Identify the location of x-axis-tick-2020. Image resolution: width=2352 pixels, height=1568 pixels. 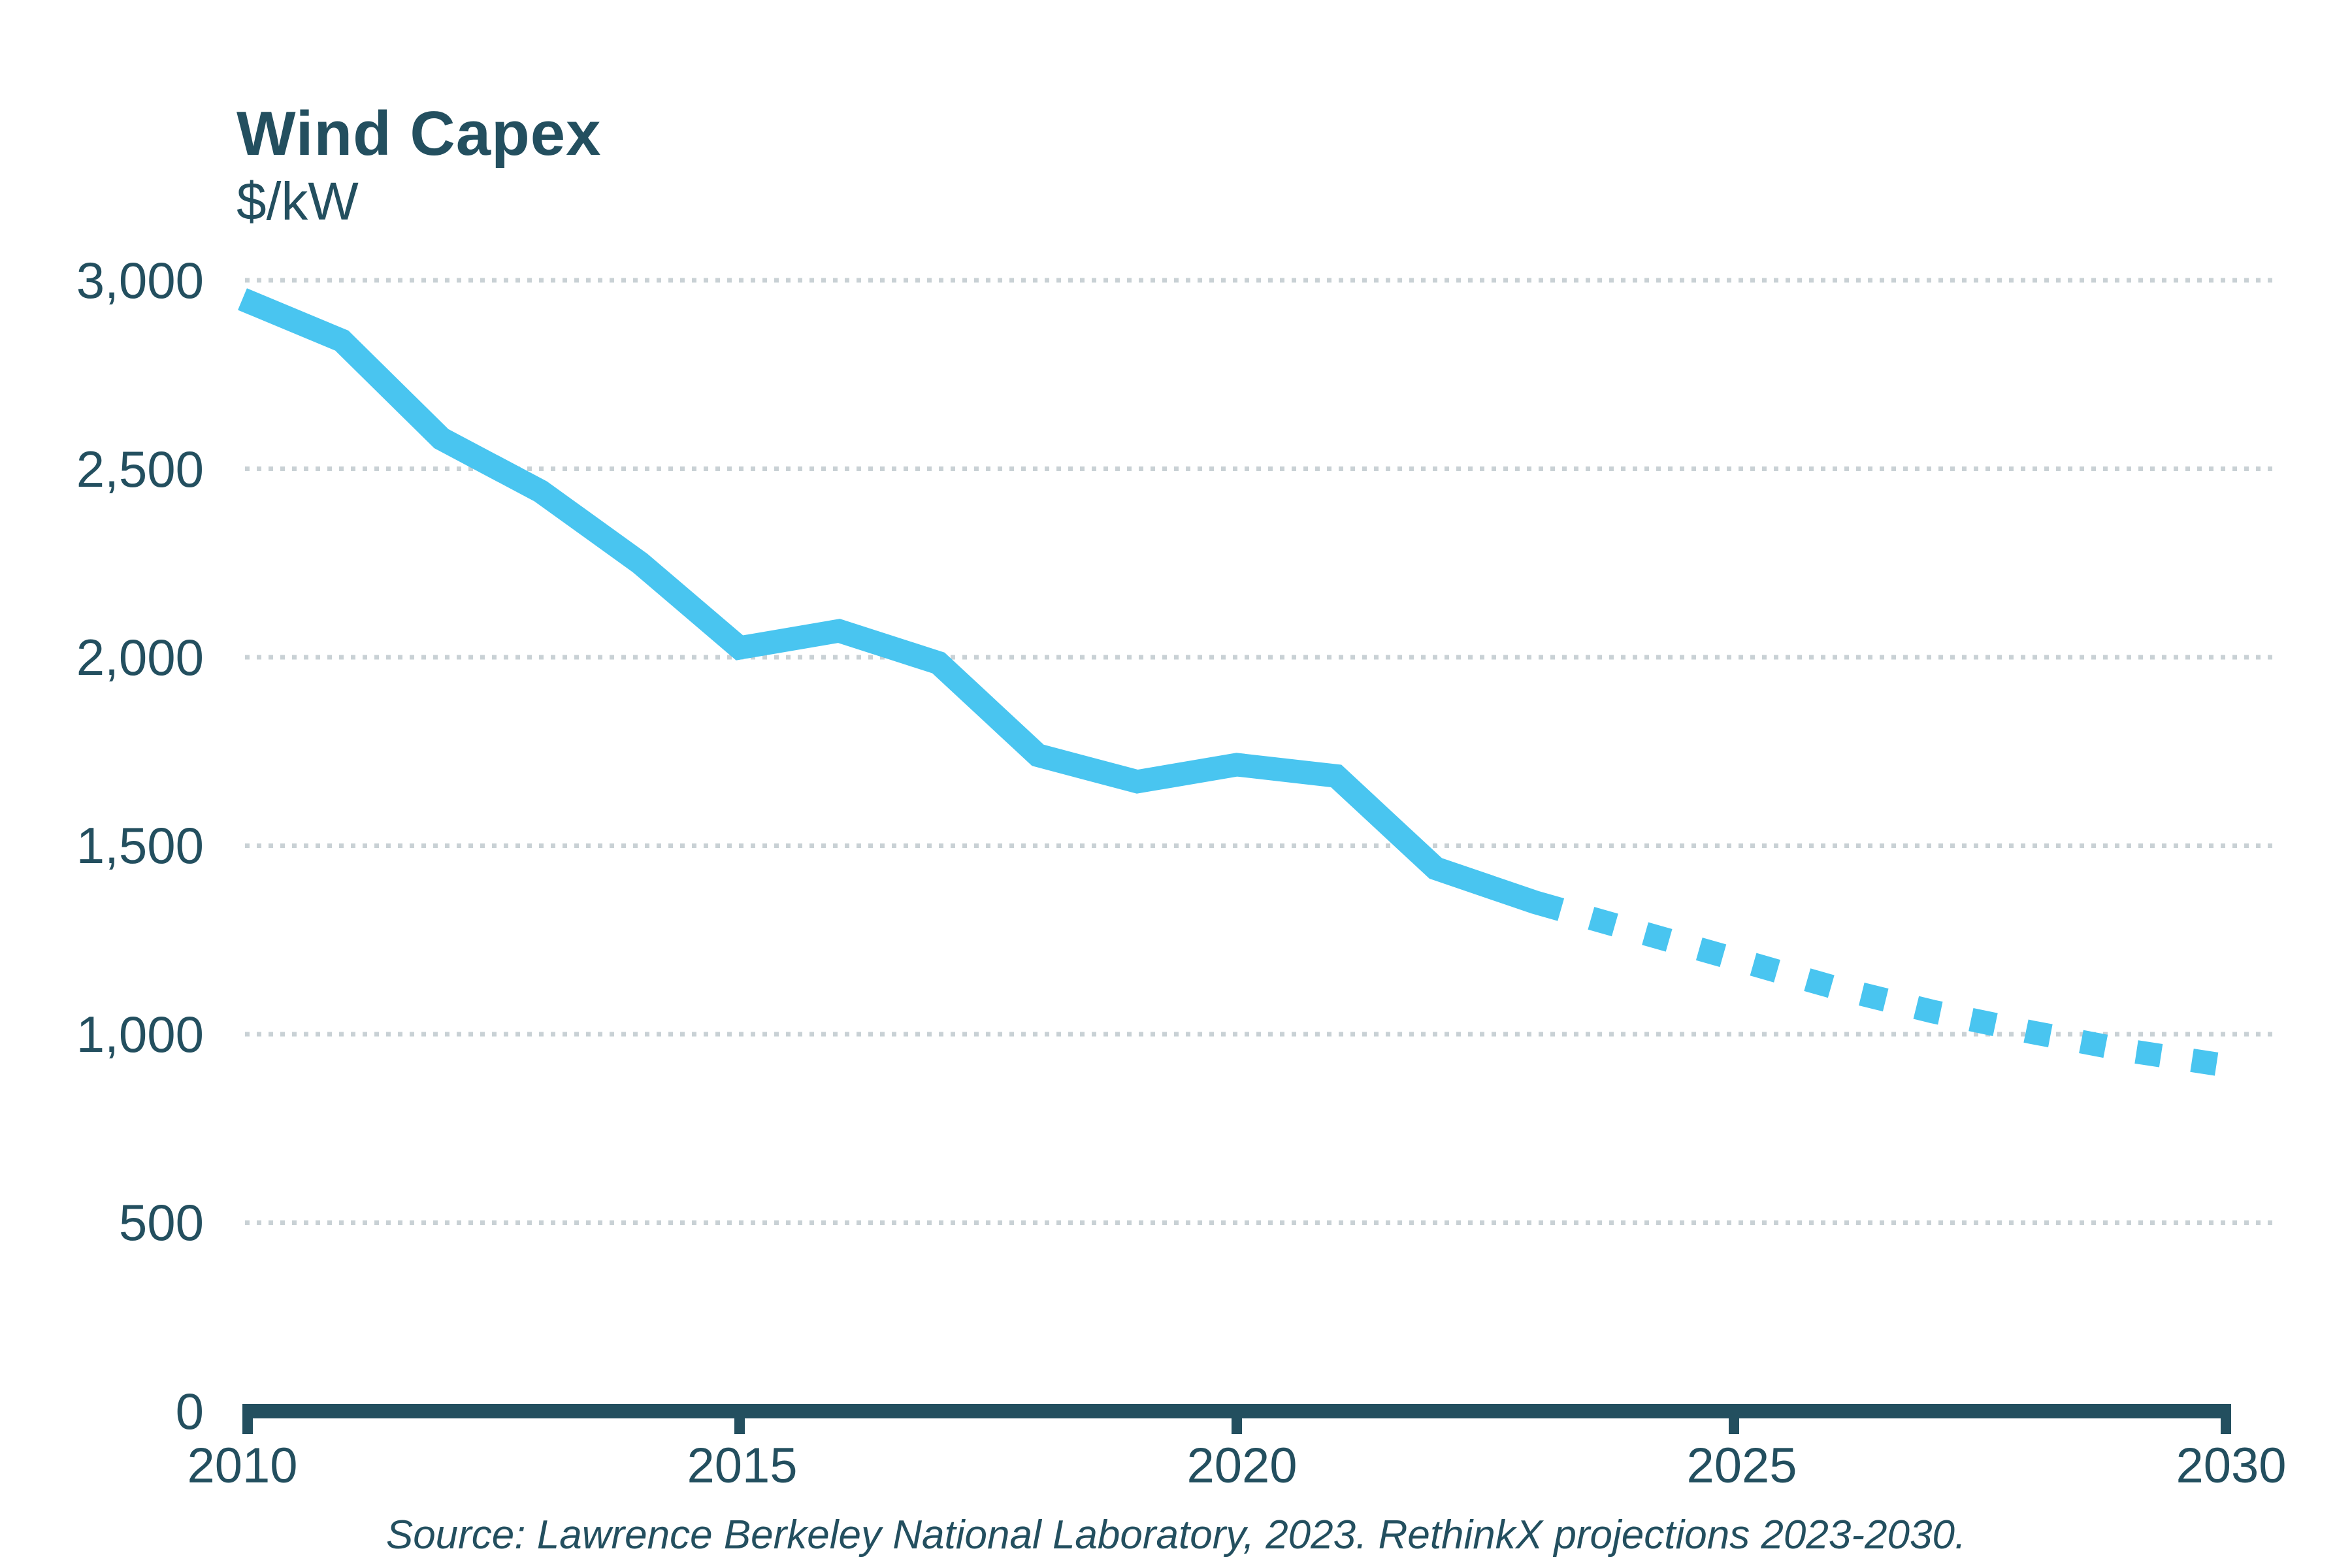
(1237, 1419).